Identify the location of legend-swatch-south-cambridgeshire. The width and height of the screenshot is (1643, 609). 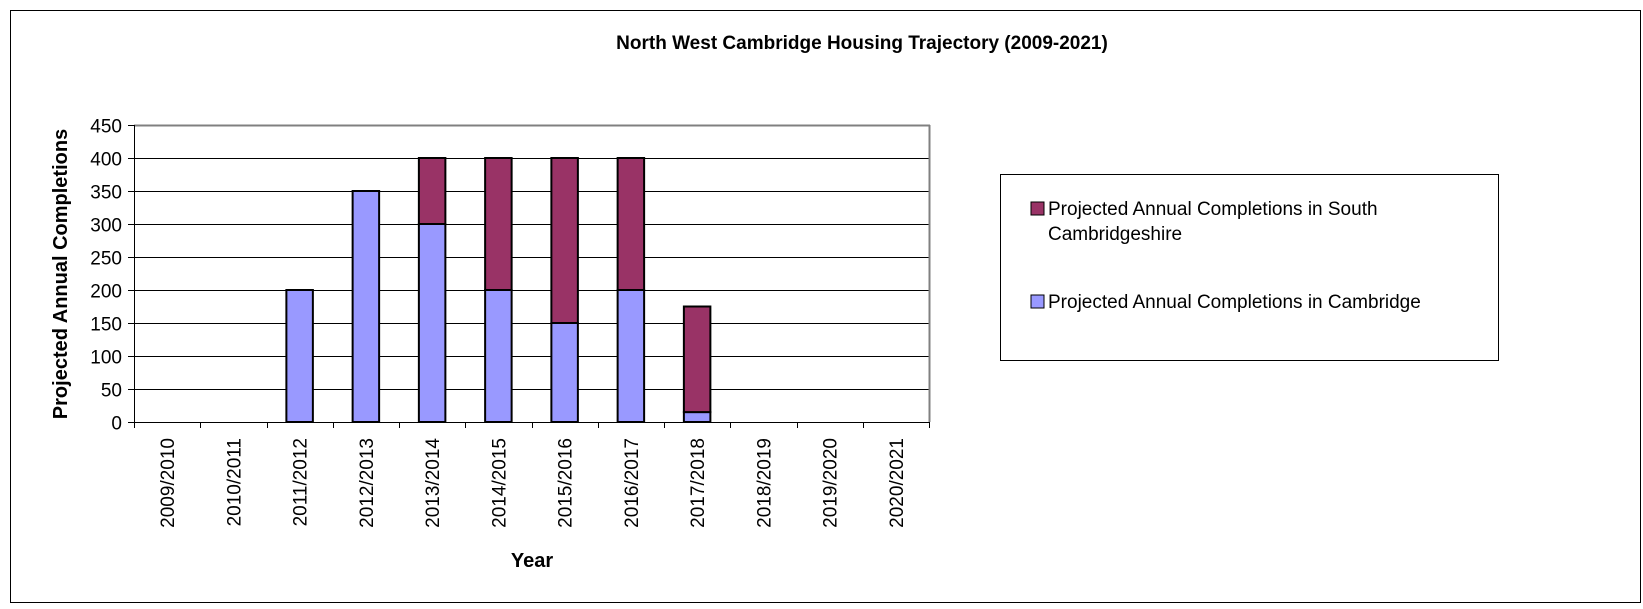
(1037, 208).